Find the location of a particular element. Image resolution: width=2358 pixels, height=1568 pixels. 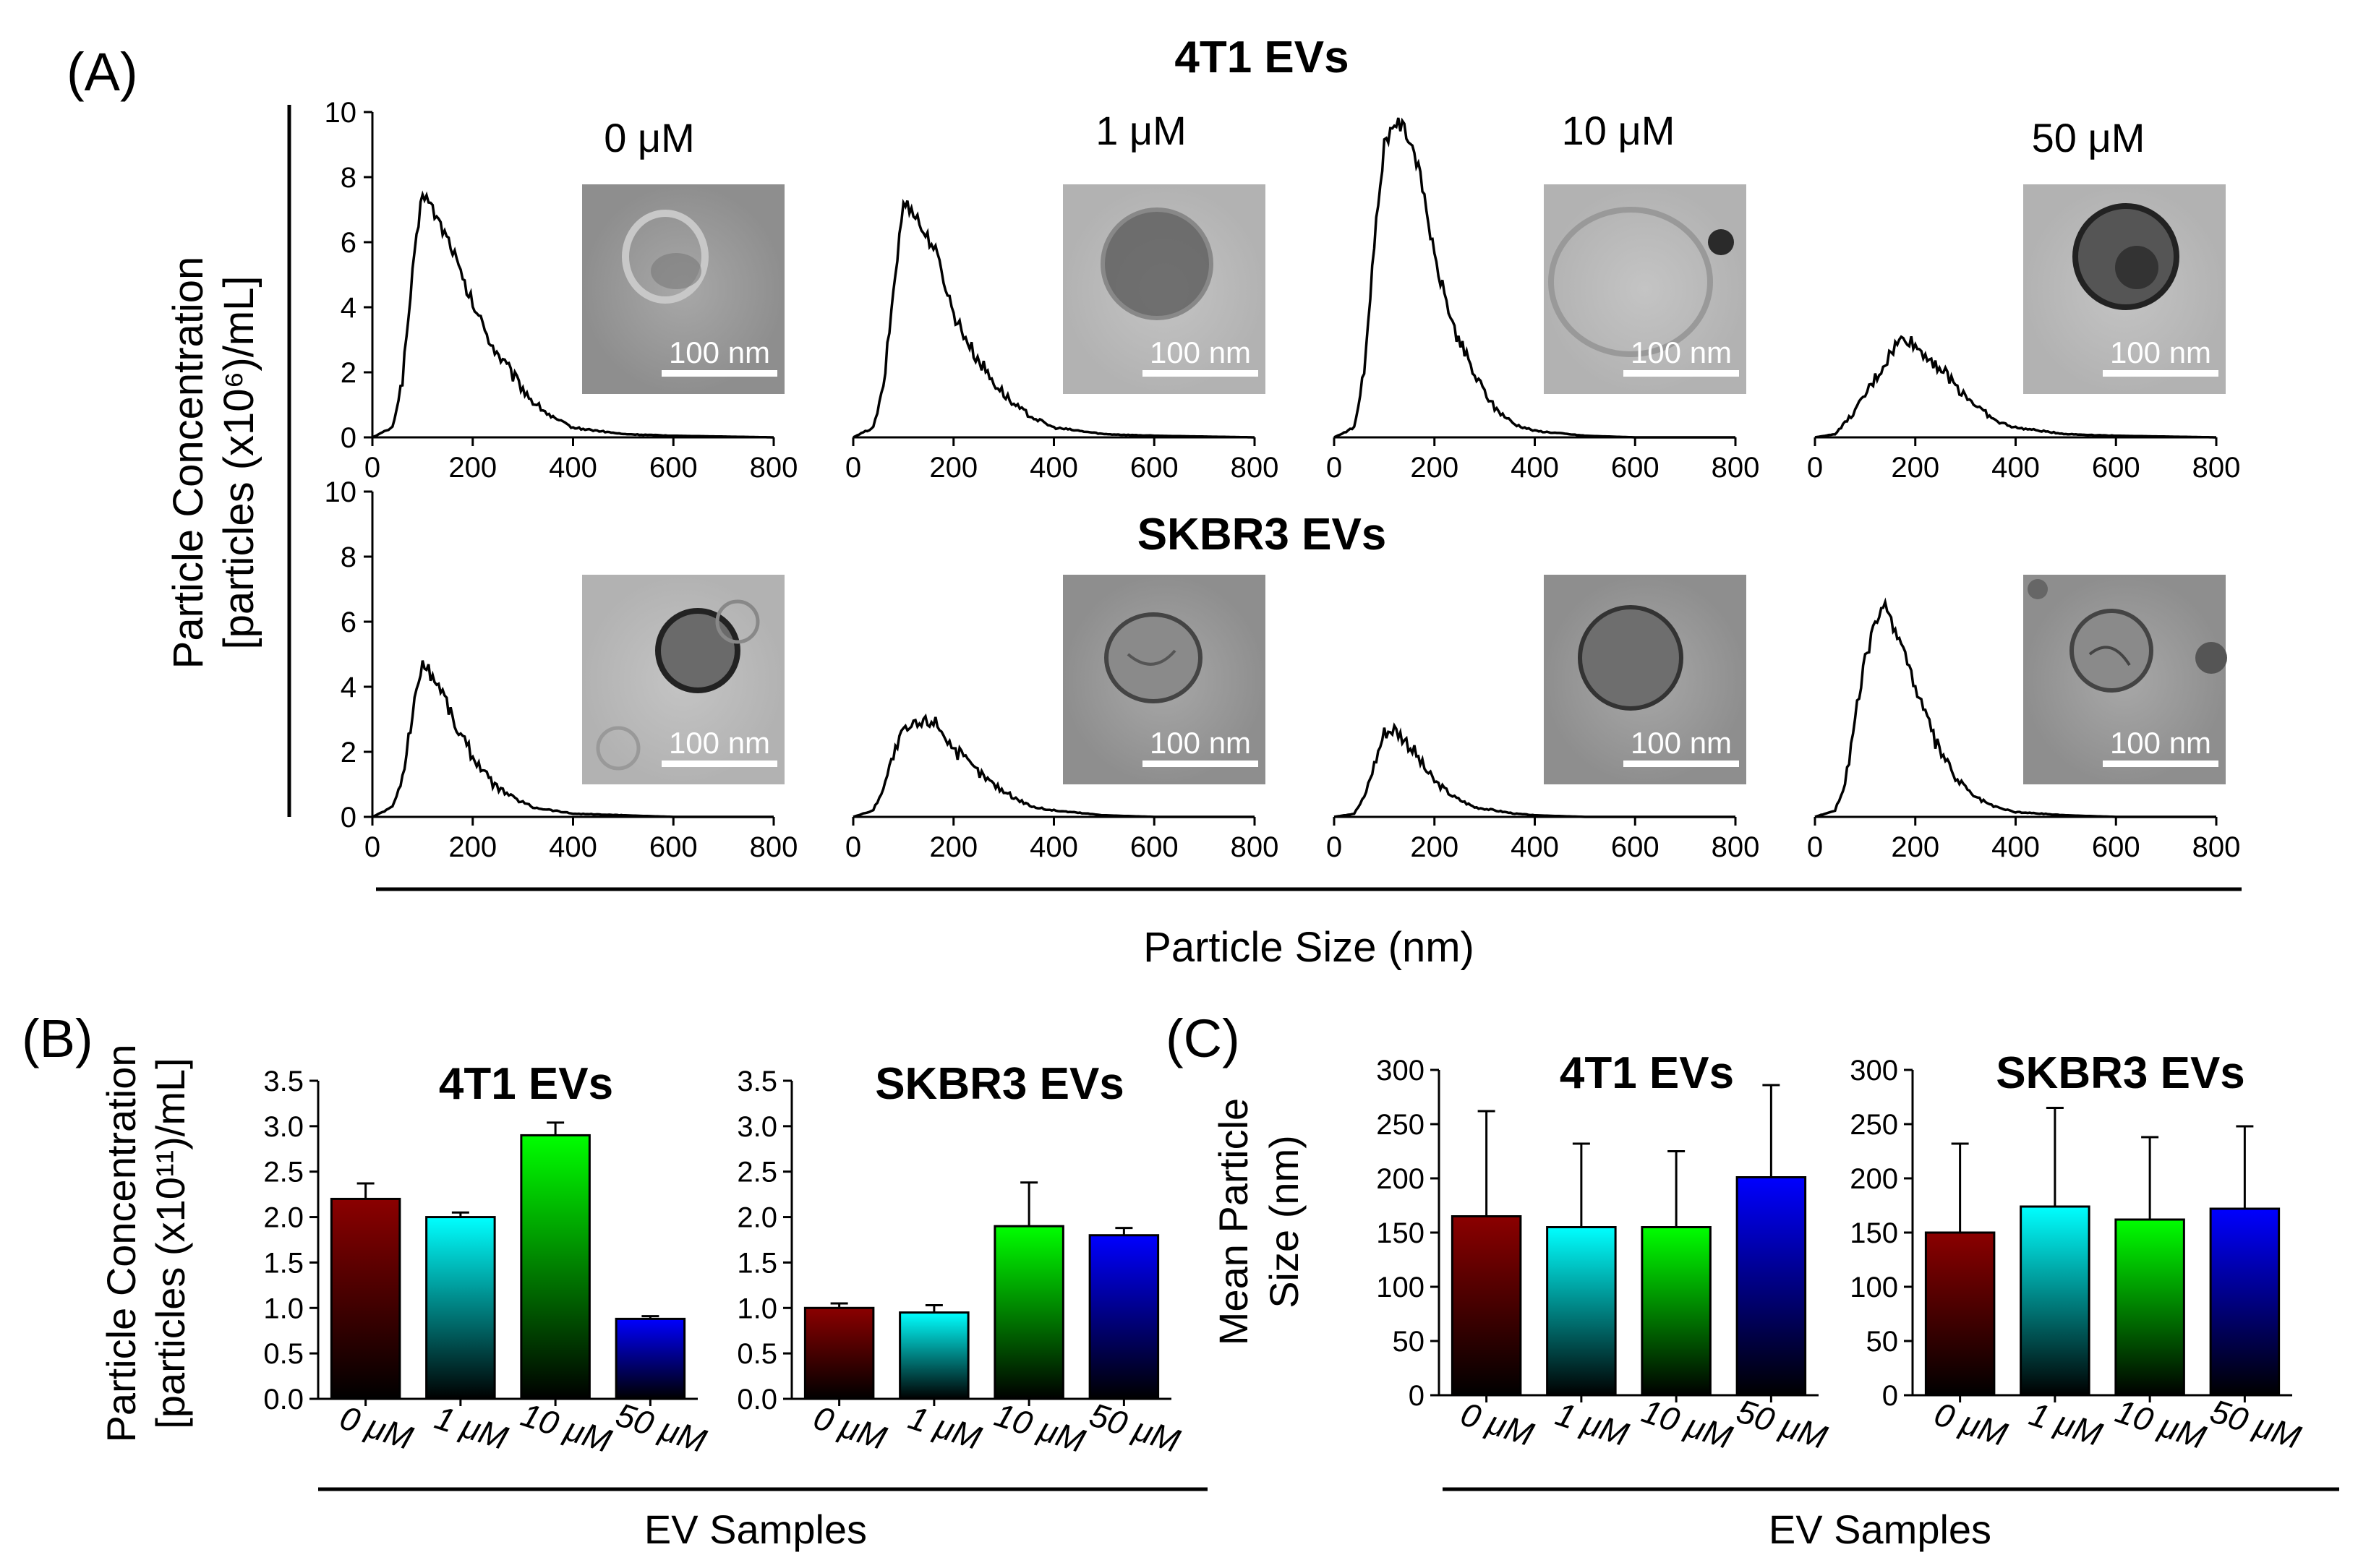

row-title-skbr3: SKBR3 EVs is located at coordinates (1262, 535).